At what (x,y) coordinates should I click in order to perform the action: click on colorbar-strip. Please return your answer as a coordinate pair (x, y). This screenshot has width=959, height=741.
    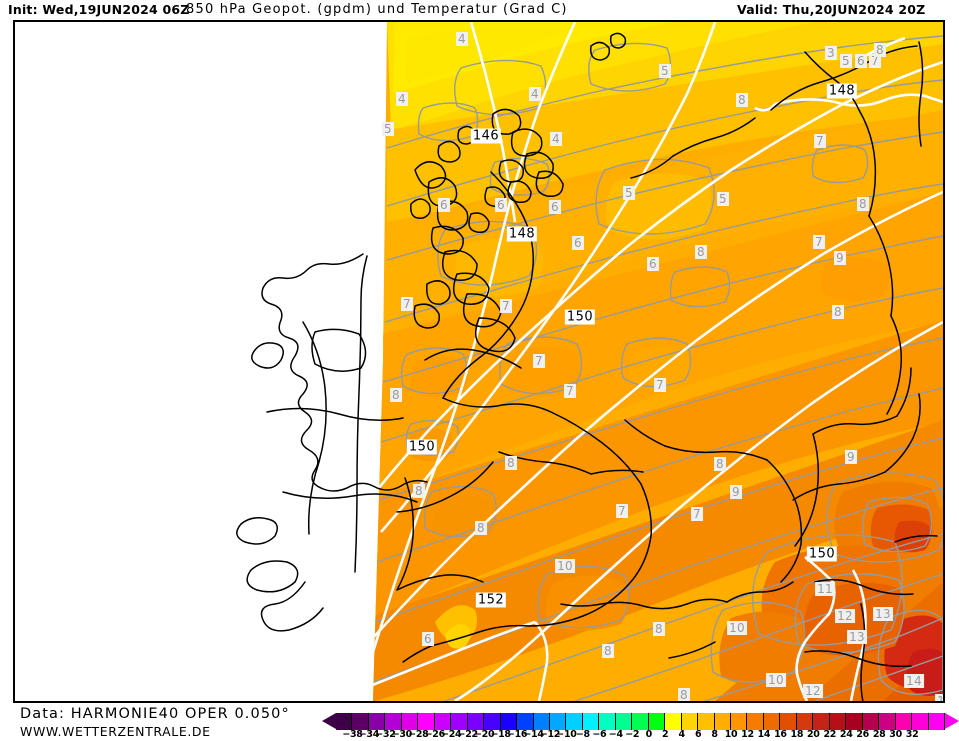
    Looking at the image, I should click on (640, 721).